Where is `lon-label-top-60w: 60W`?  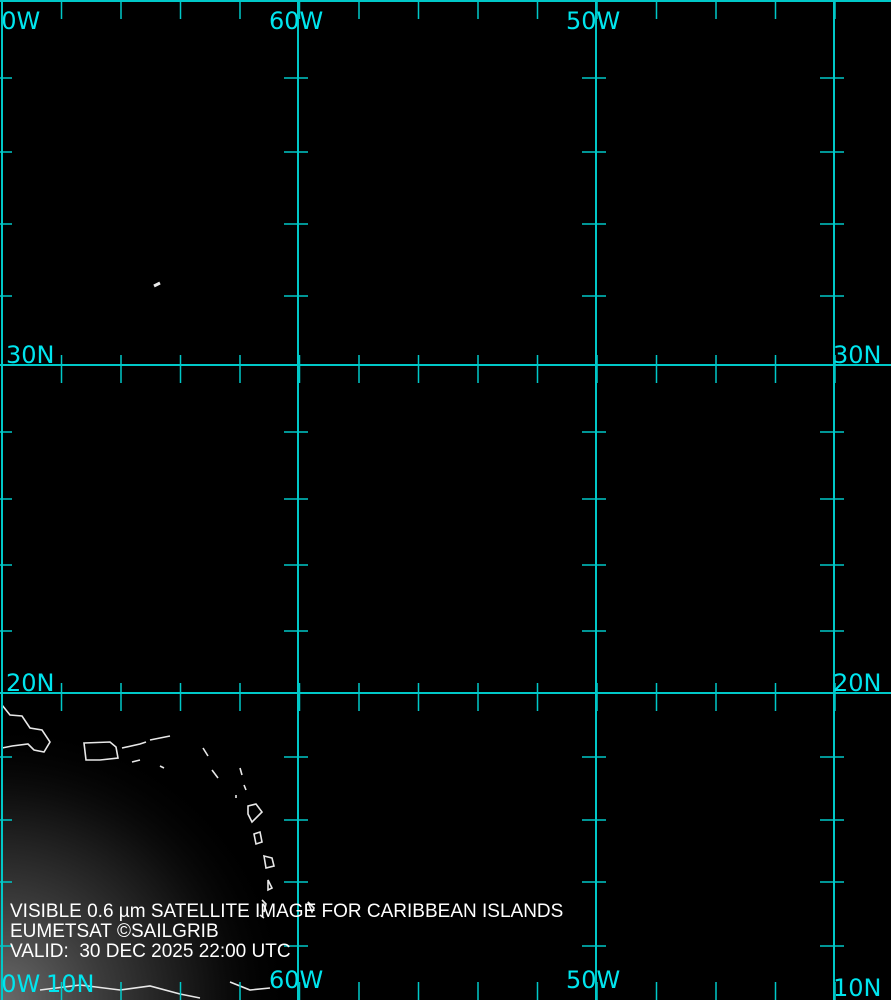
lon-label-top-60w: 60W is located at coordinates (296, 21).